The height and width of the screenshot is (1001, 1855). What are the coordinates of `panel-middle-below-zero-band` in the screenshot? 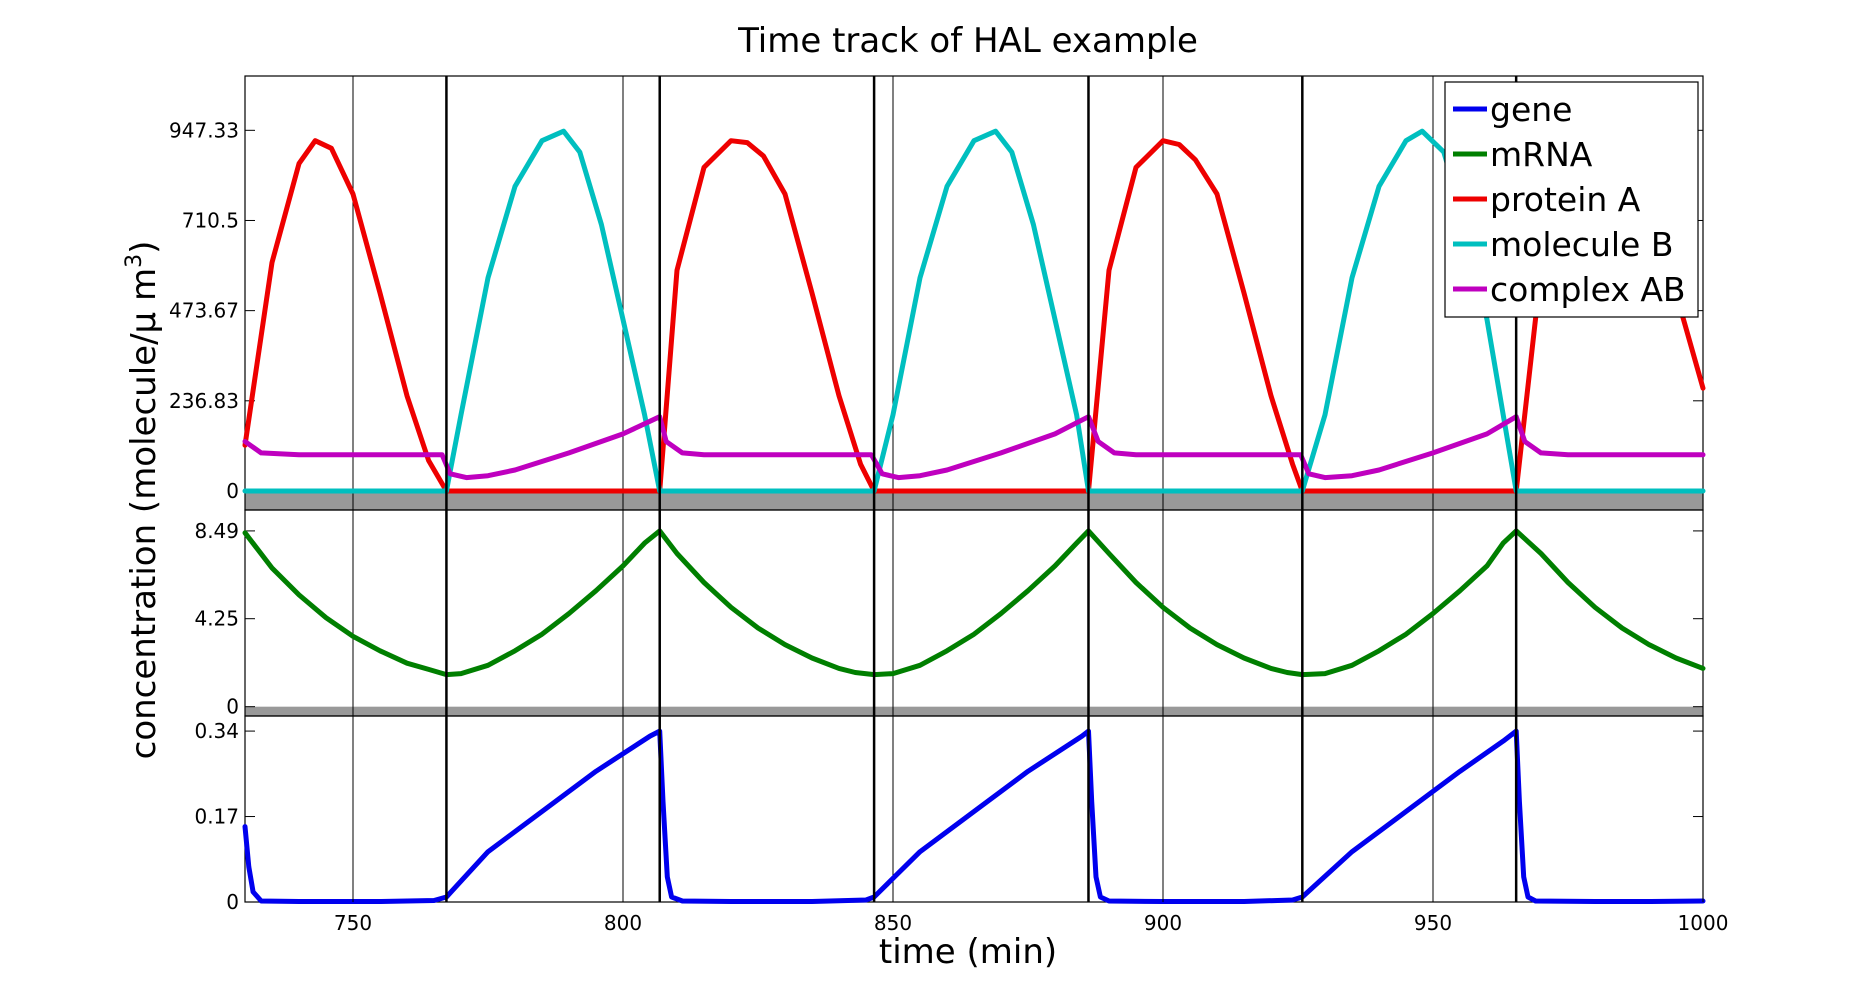 It's located at (974, 711).